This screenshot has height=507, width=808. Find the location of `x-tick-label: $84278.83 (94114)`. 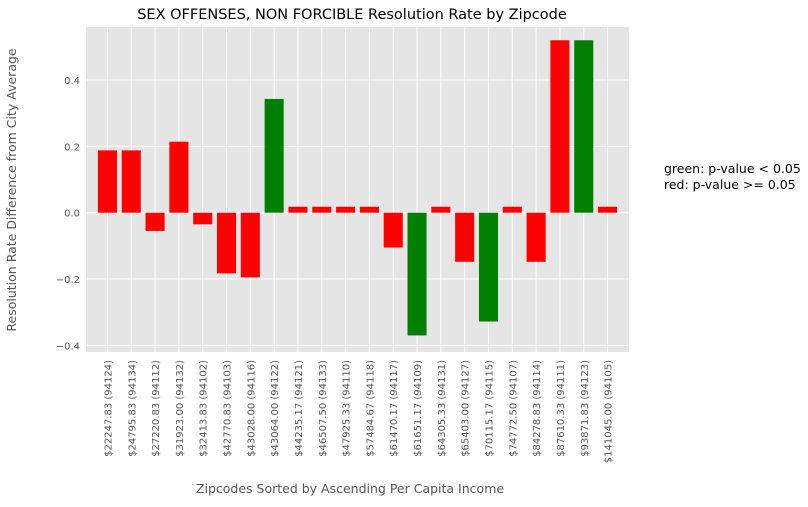

x-tick-label: $84278.83 (94114) is located at coordinates (537, 408).